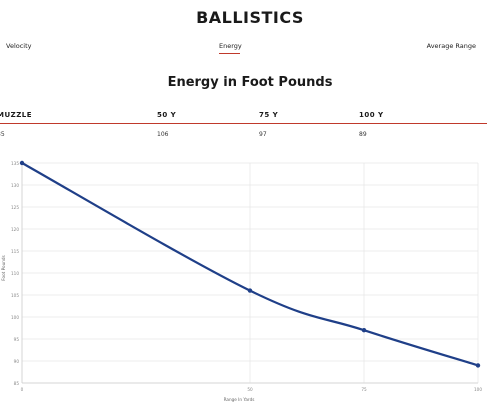  What do you see at coordinates (15, 251) in the screenshot?
I see `y-tick-label: 115` at bounding box center [15, 251].